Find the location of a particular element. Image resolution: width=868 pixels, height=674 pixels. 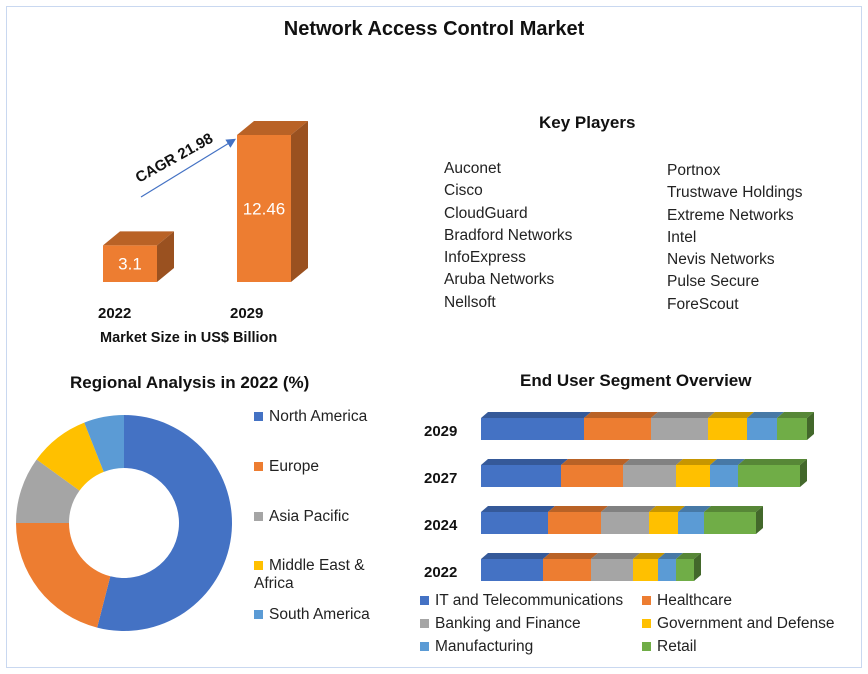

donut-slice-north-america is located at coordinates (165, 523).